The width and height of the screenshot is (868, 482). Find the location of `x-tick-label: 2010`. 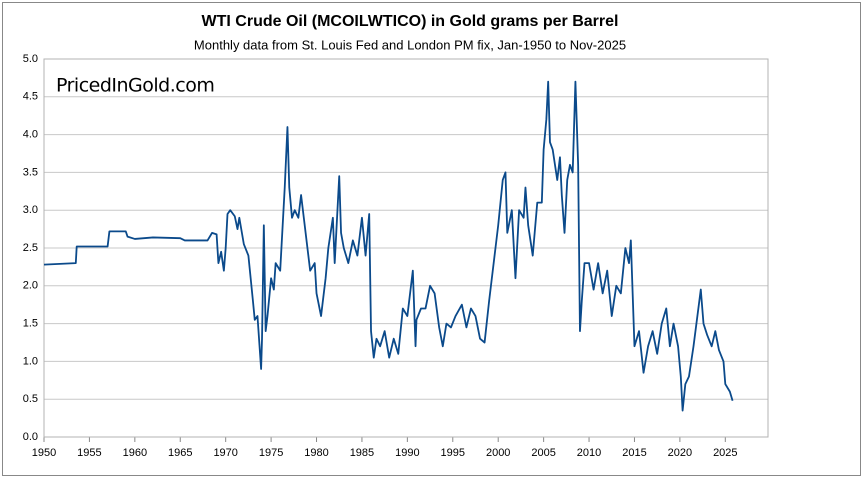

x-tick-label: 2010 is located at coordinates (589, 453).